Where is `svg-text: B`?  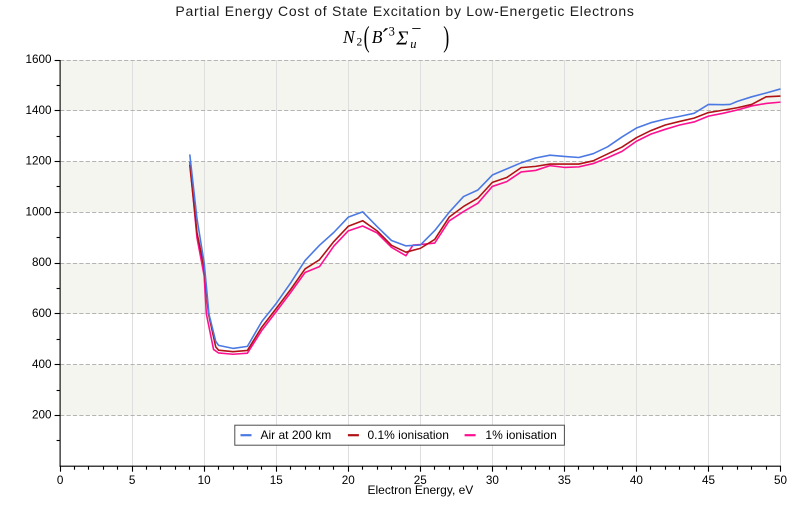 svg-text: B is located at coordinates (377, 37).